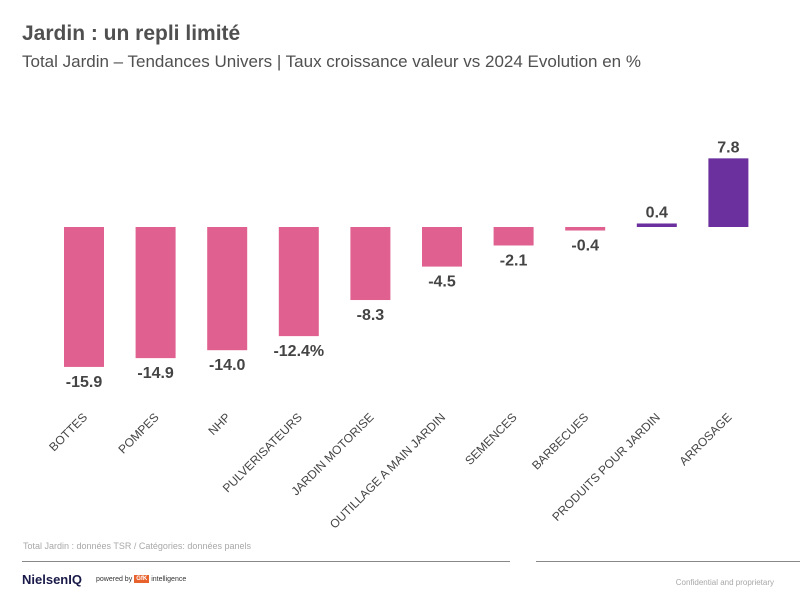 The image size is (800, 600). Describe the element at coordinates (262, 452) in the screenshot. I see `category-label: PULVERISATEURS` at that location.